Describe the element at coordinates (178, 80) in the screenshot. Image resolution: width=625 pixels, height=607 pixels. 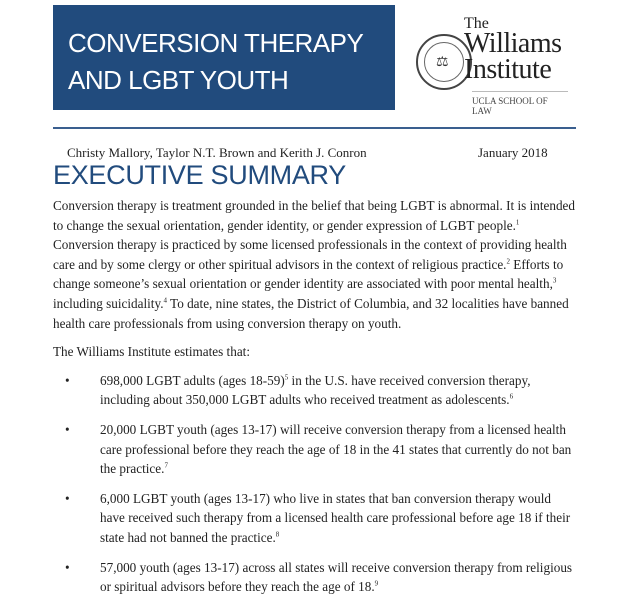
I see `title-line-2: AND LGBT YOUTH` at that location.